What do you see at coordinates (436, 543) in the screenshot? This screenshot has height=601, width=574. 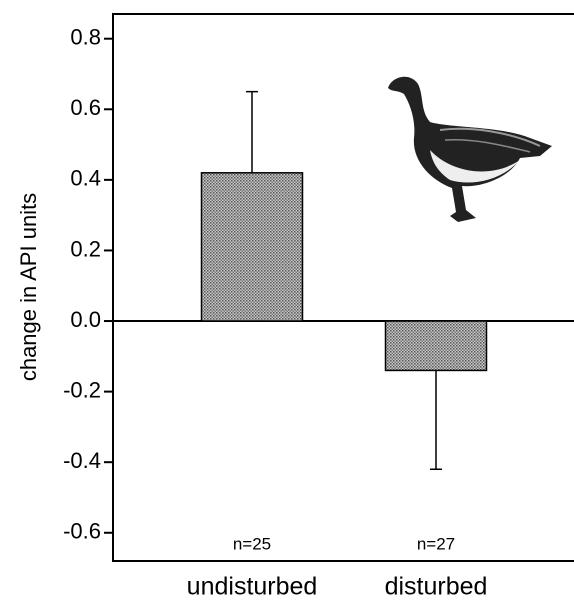 I see `annotation: n=27` at bounding box center [436, 543].